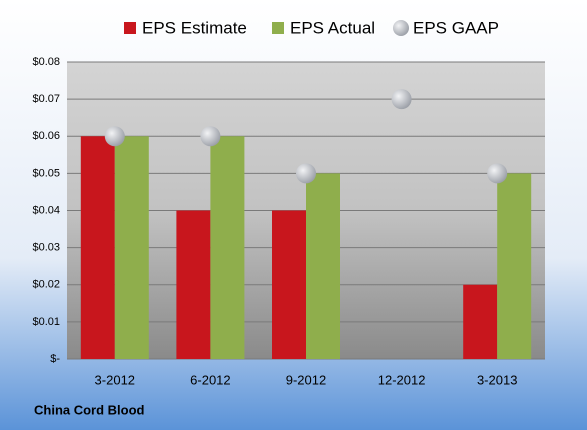 This screenshot has height=430, width=587. I want to click on y-tick-label: $-, so click(55, 359).